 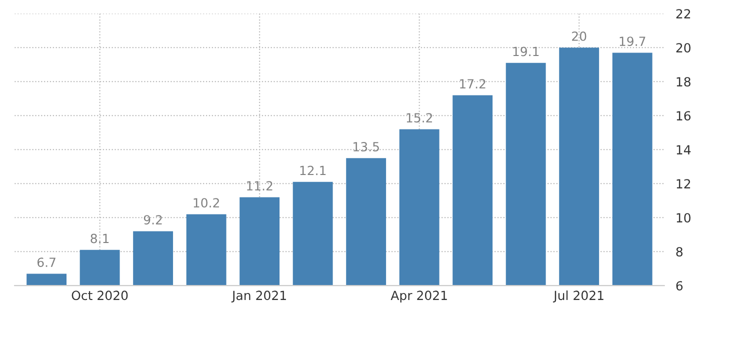 I want to click on data-label: 8.1, so click(x=99, y=239).